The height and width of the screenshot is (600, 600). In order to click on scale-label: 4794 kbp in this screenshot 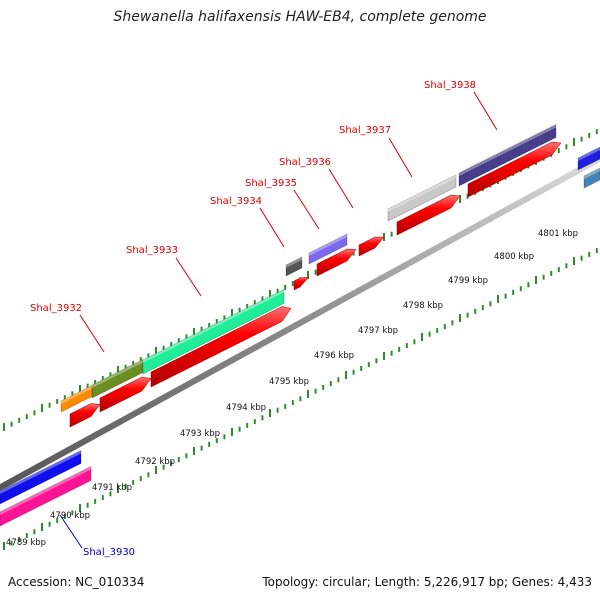, I will do `click(246, 408)`.